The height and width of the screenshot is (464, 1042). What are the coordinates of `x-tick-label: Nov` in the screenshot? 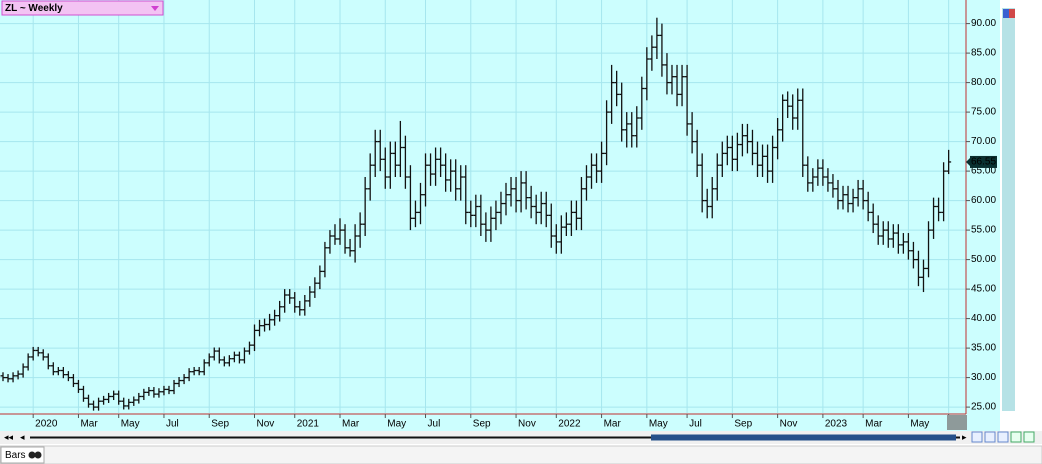 It's located at (789, 424).